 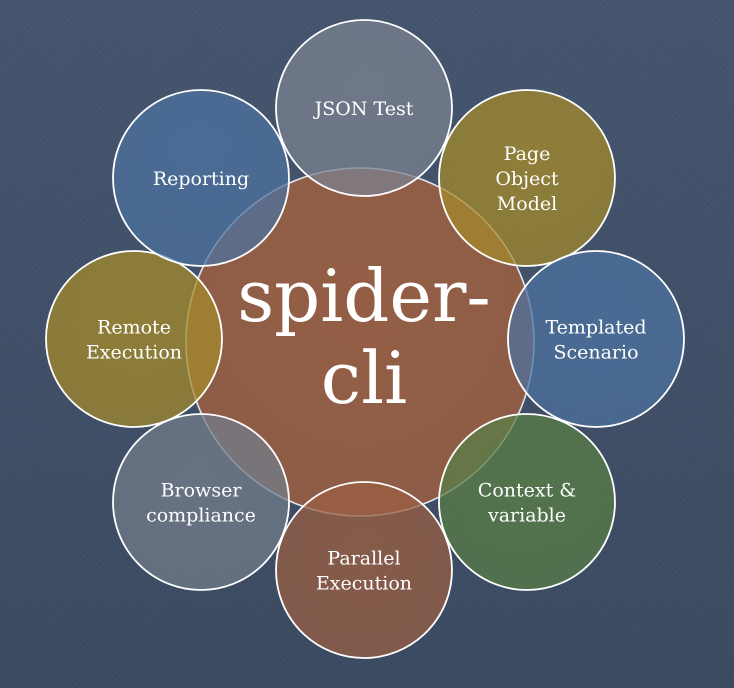 I want to click on node-templated-scenario: Templated Scenario, so click(x=596, y=339).